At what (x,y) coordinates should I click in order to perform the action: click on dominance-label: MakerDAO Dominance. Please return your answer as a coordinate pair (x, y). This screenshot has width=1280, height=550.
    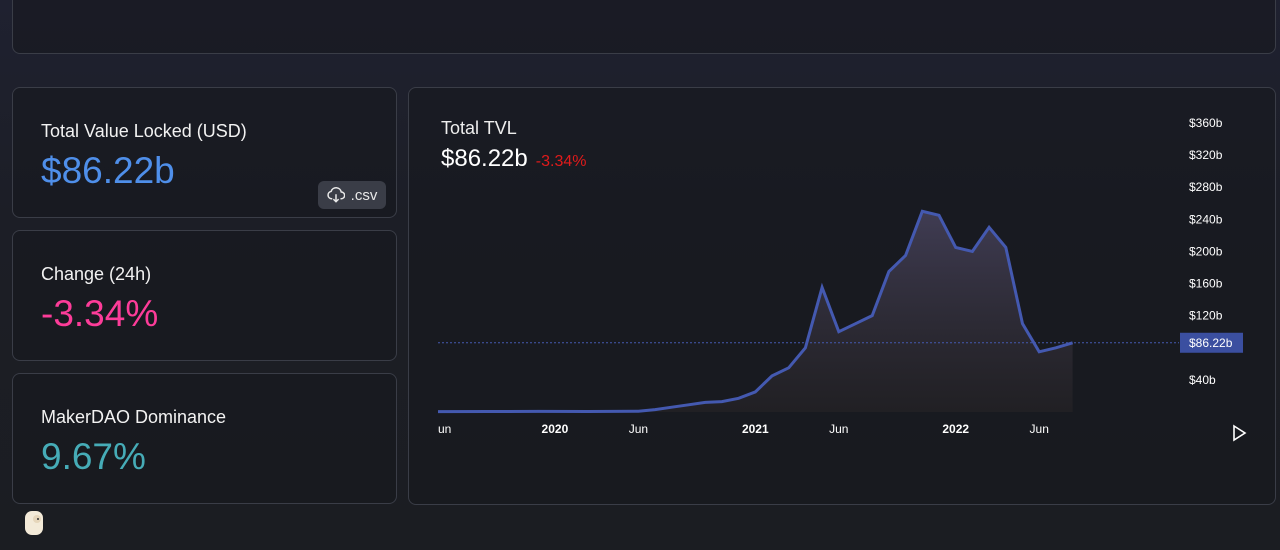
    Looking at the image, I should click on (134, 417).